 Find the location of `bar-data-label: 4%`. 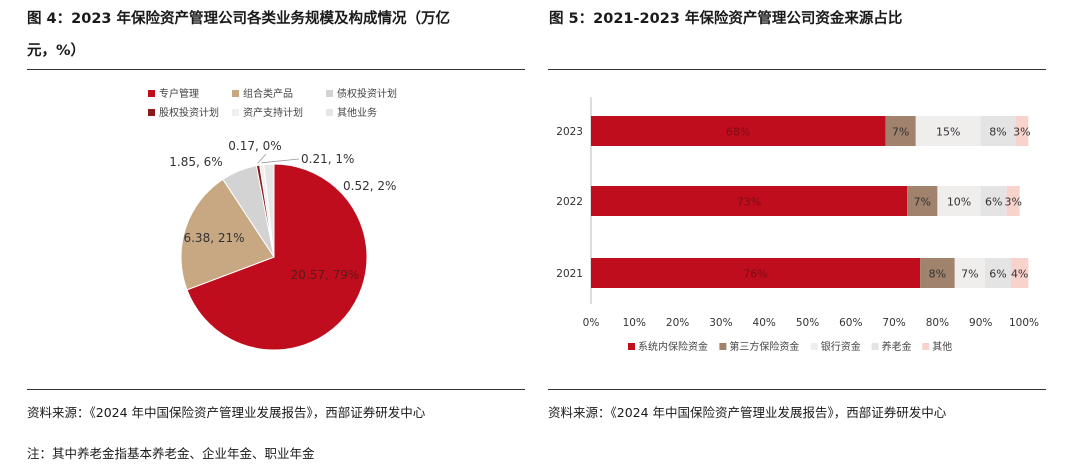

bar-data-label: 4% is located at coordinates (1019, 274).